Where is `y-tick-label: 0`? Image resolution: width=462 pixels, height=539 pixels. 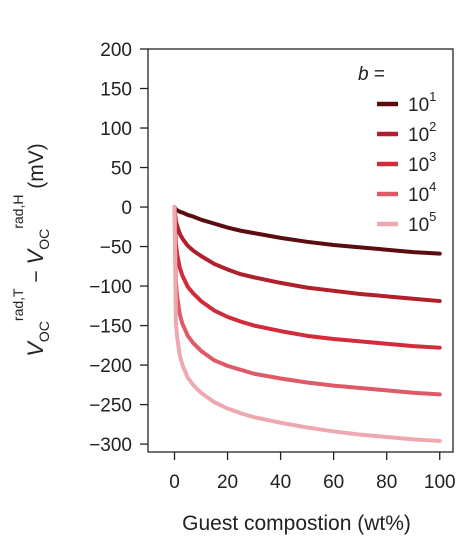 y-tick-label: 0 is located at coordinates (126, 208).